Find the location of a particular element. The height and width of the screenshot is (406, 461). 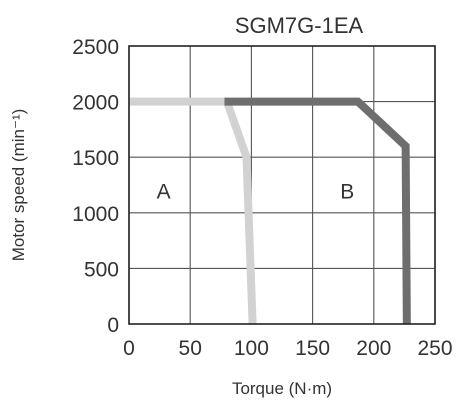

x-tick-label-3: 150 is located at coordinates (312, 348).